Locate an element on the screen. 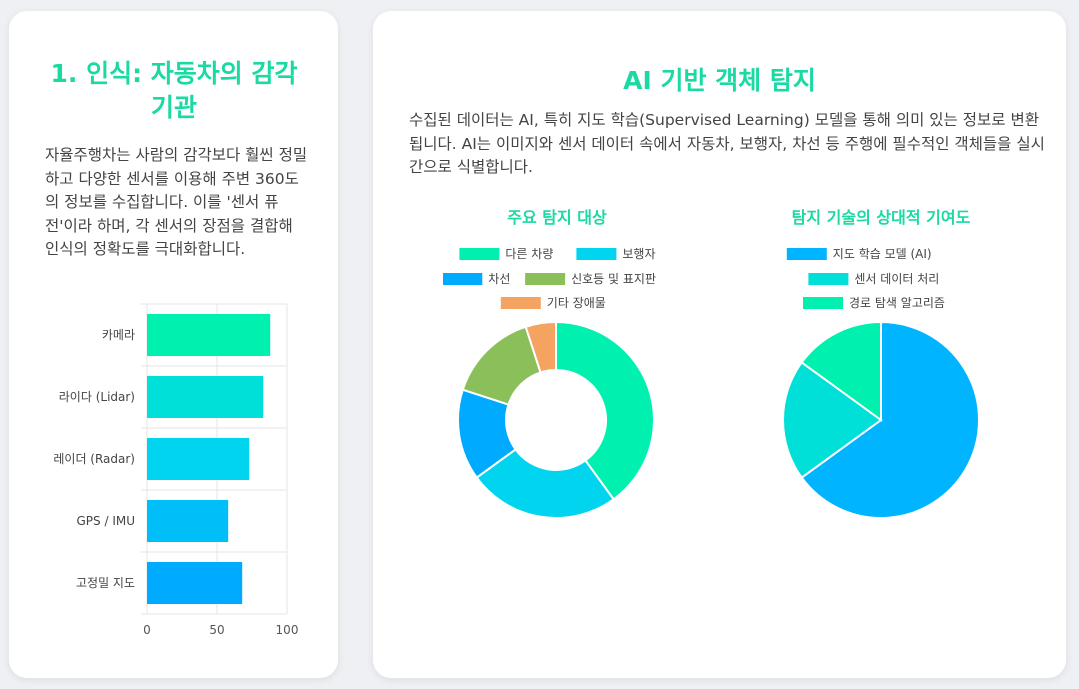 The width and height of the screenshot is (1079, 689). legend-label: 신호등 및 표지판 is located at coordinates (613, 279).